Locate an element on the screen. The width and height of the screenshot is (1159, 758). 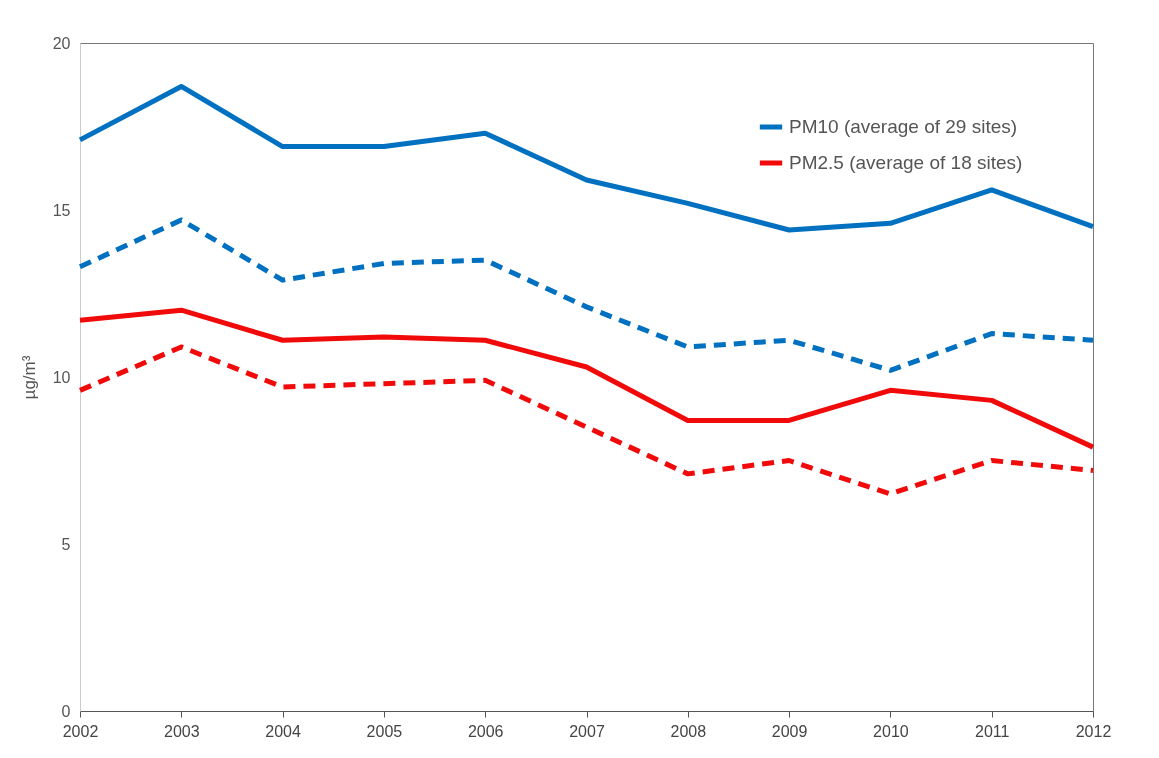
x-tick-label: 2009 is located at coordinates (789, 731).